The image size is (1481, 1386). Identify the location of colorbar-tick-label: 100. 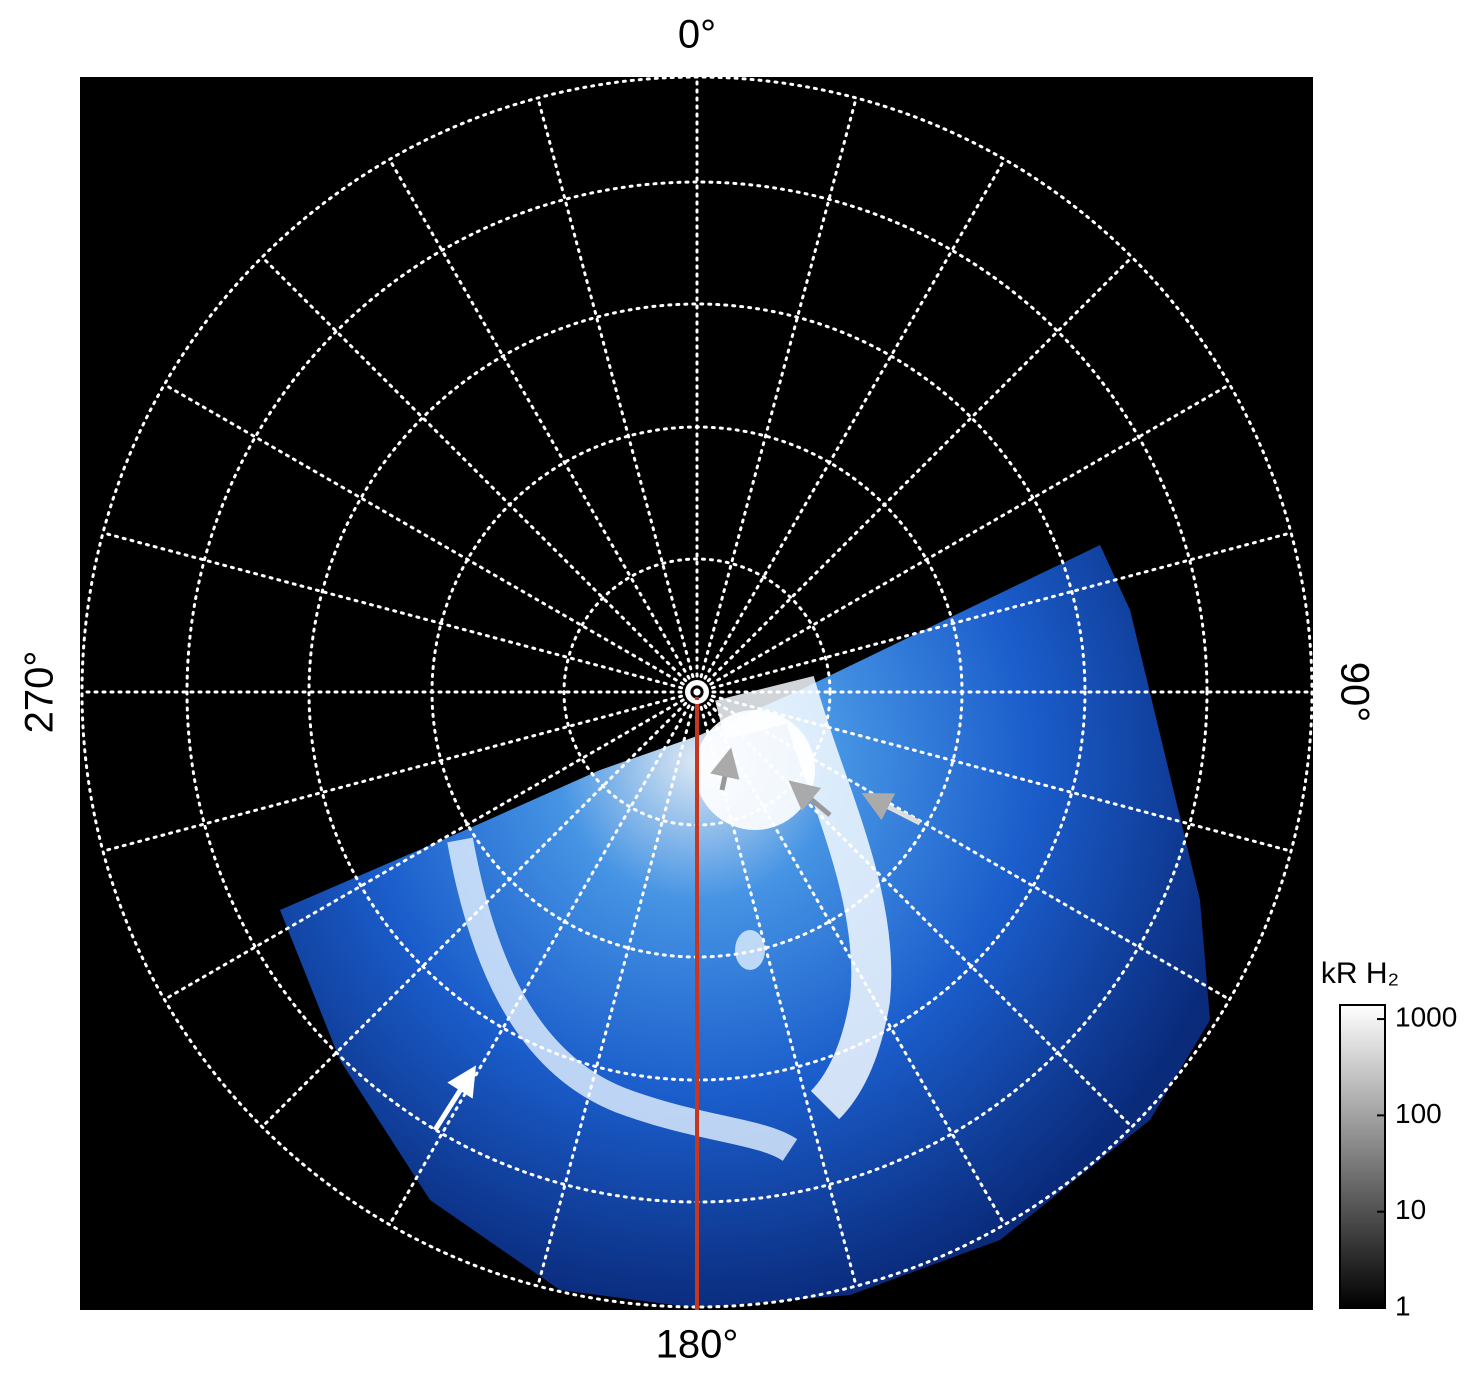
(1418, 1113).